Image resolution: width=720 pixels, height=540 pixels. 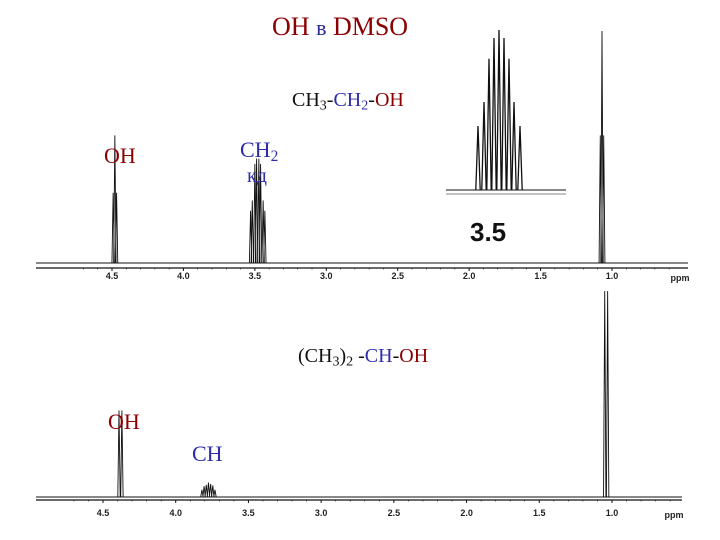 I want to click on x-tick-label-top: 1.5, so click(x=540, y=276).